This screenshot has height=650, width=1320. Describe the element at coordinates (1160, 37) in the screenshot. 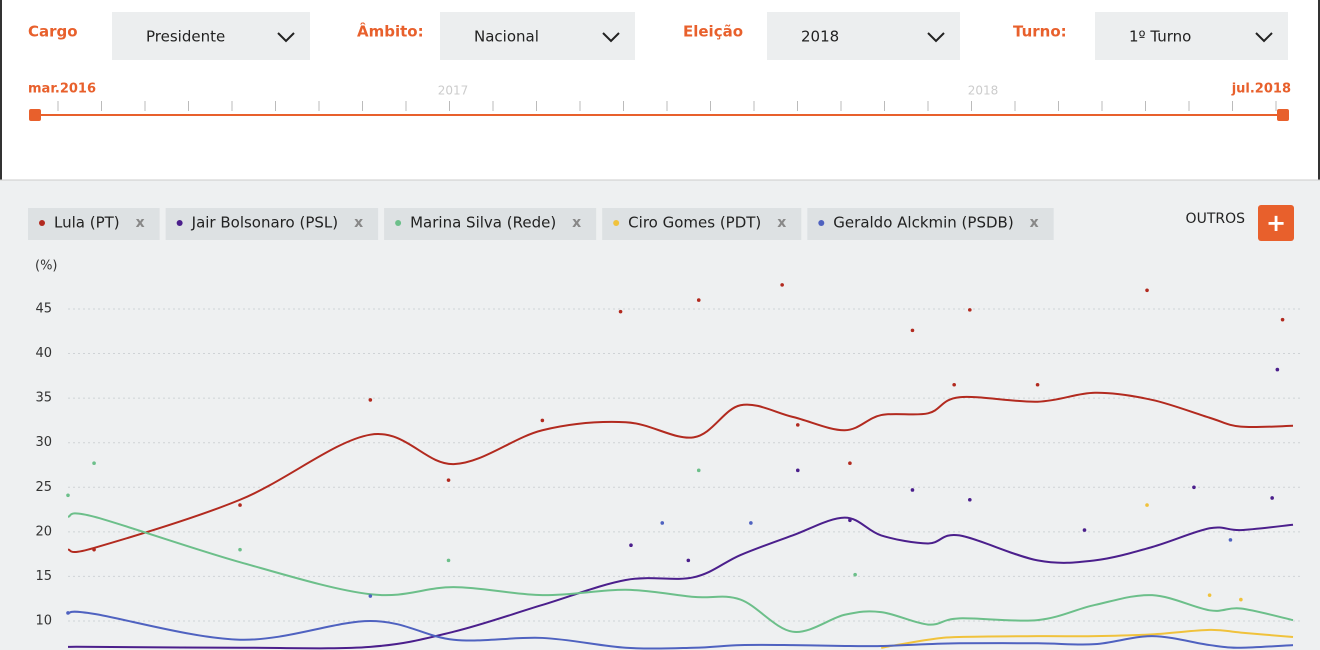

I see `dropdown-value: 1º Turno` at that location.